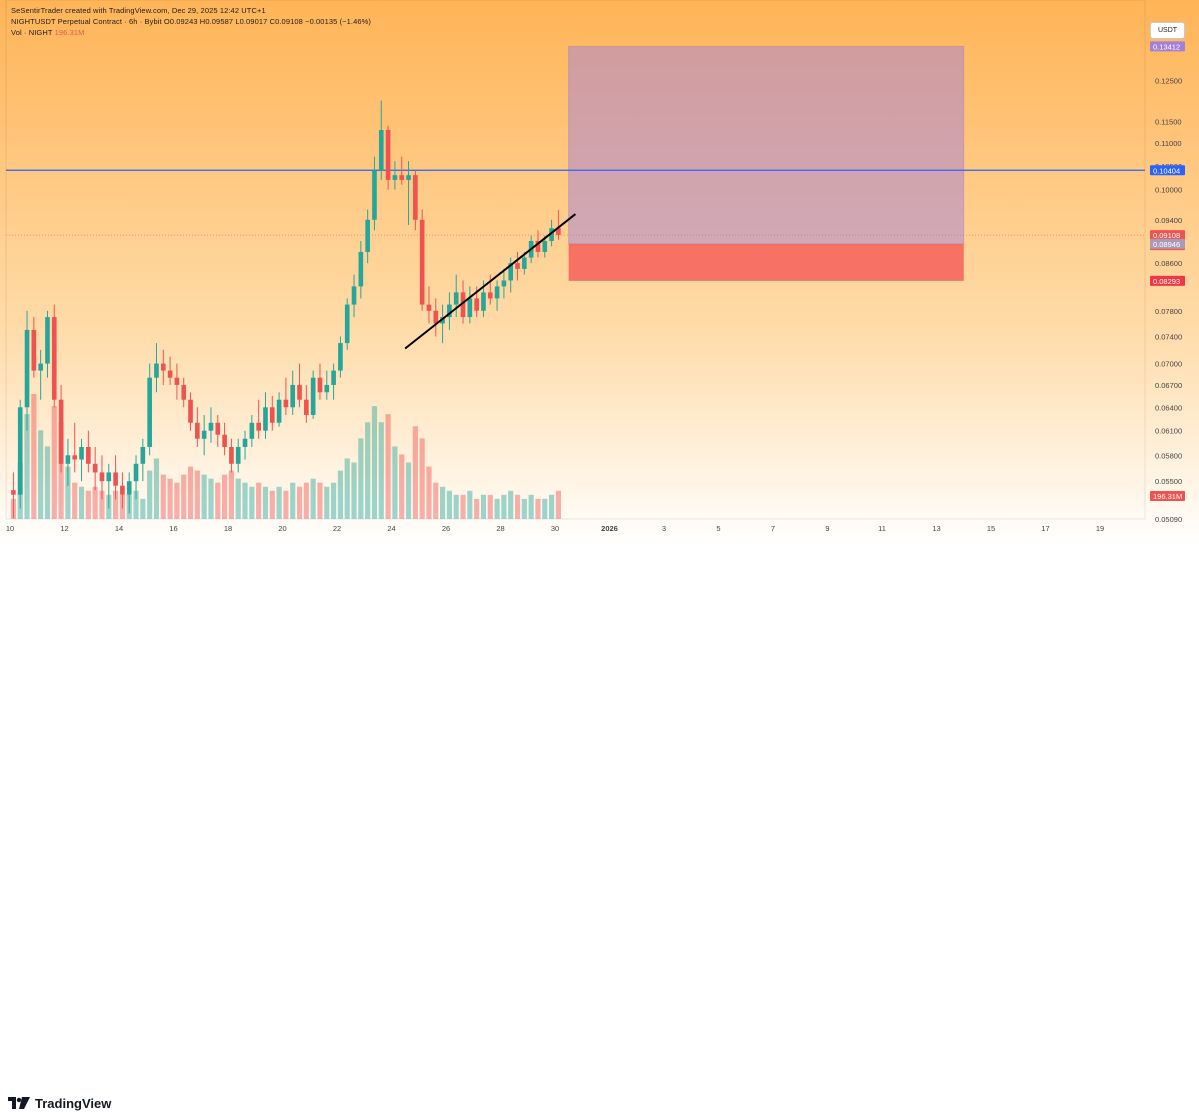 Image resolution: width=1199 pixels, height=1112 pixels. What do you see at coordinates (1168, 190) in the screenshot?
I see `price-tick-label: 0.10000` at bounding box center [1168, 190].